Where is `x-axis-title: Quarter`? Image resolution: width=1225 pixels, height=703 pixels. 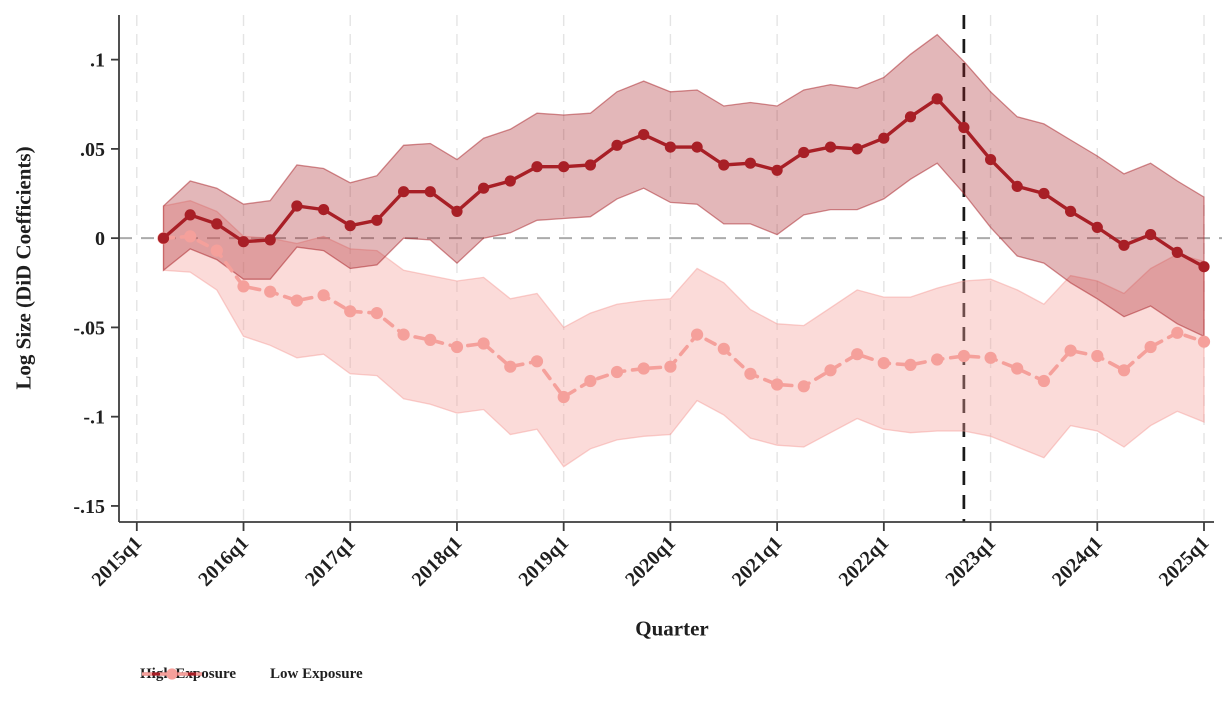 x-axis-title: Quarter is located at coordinates (672, 628).